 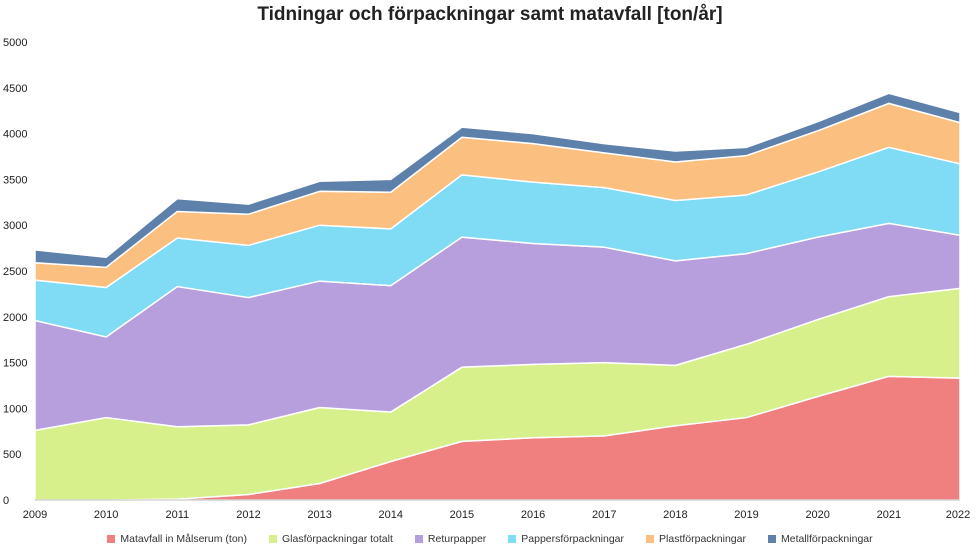 What do you see at coordinates (391, 515) in the screenshot?
I see `x-tick-label: 2014` at bounding box center [391, 515].